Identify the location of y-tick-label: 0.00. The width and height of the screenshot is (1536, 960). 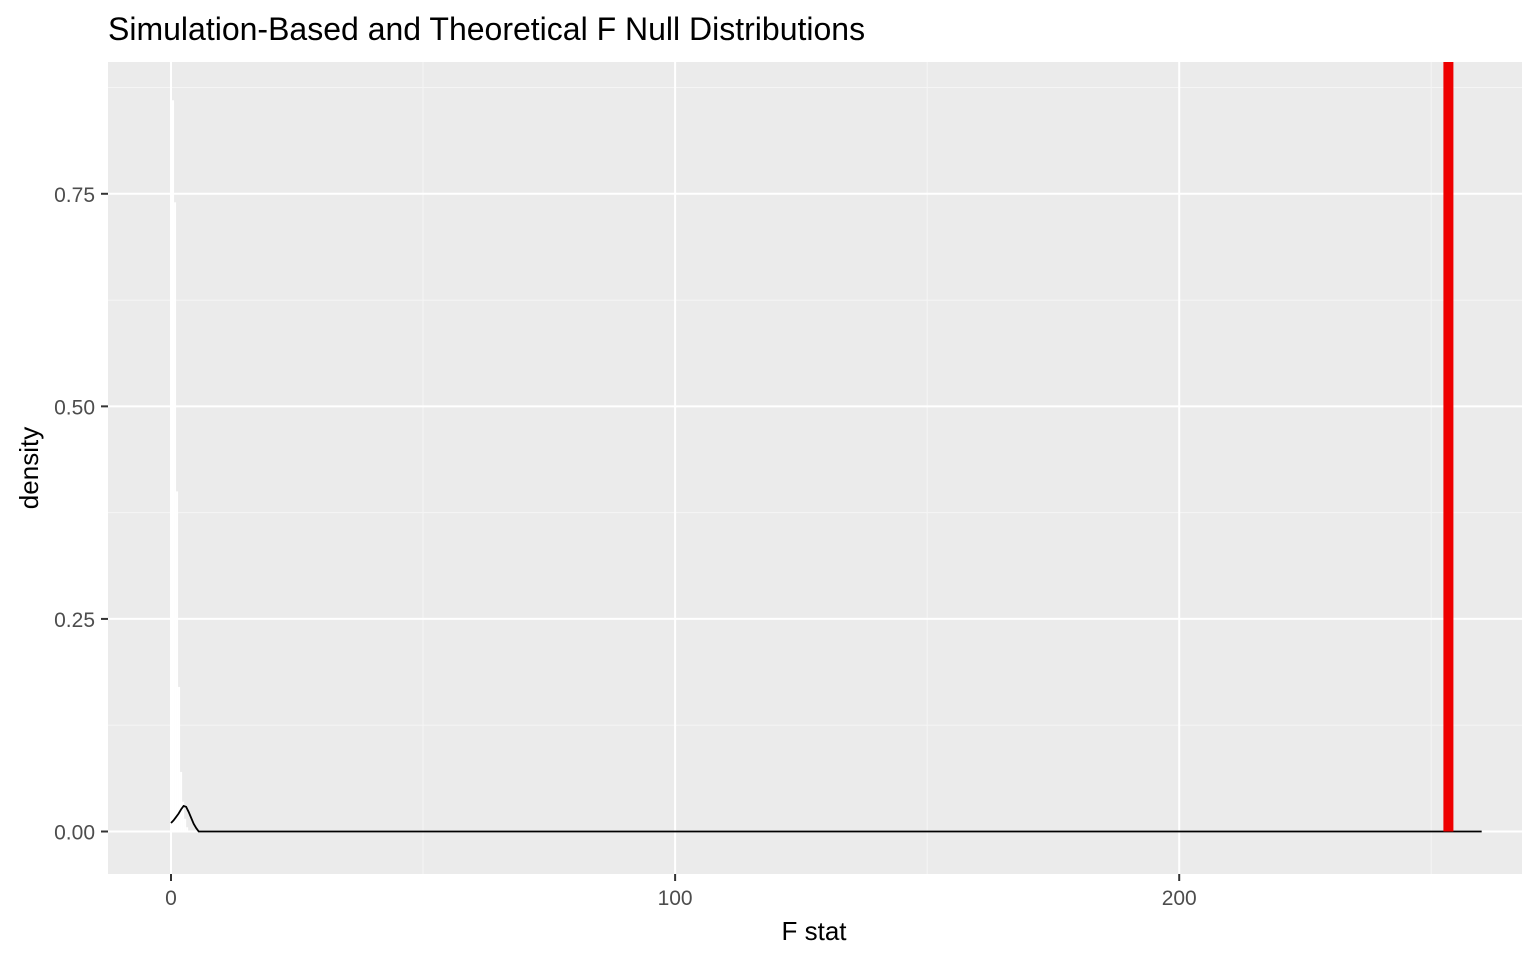
(74, 832).